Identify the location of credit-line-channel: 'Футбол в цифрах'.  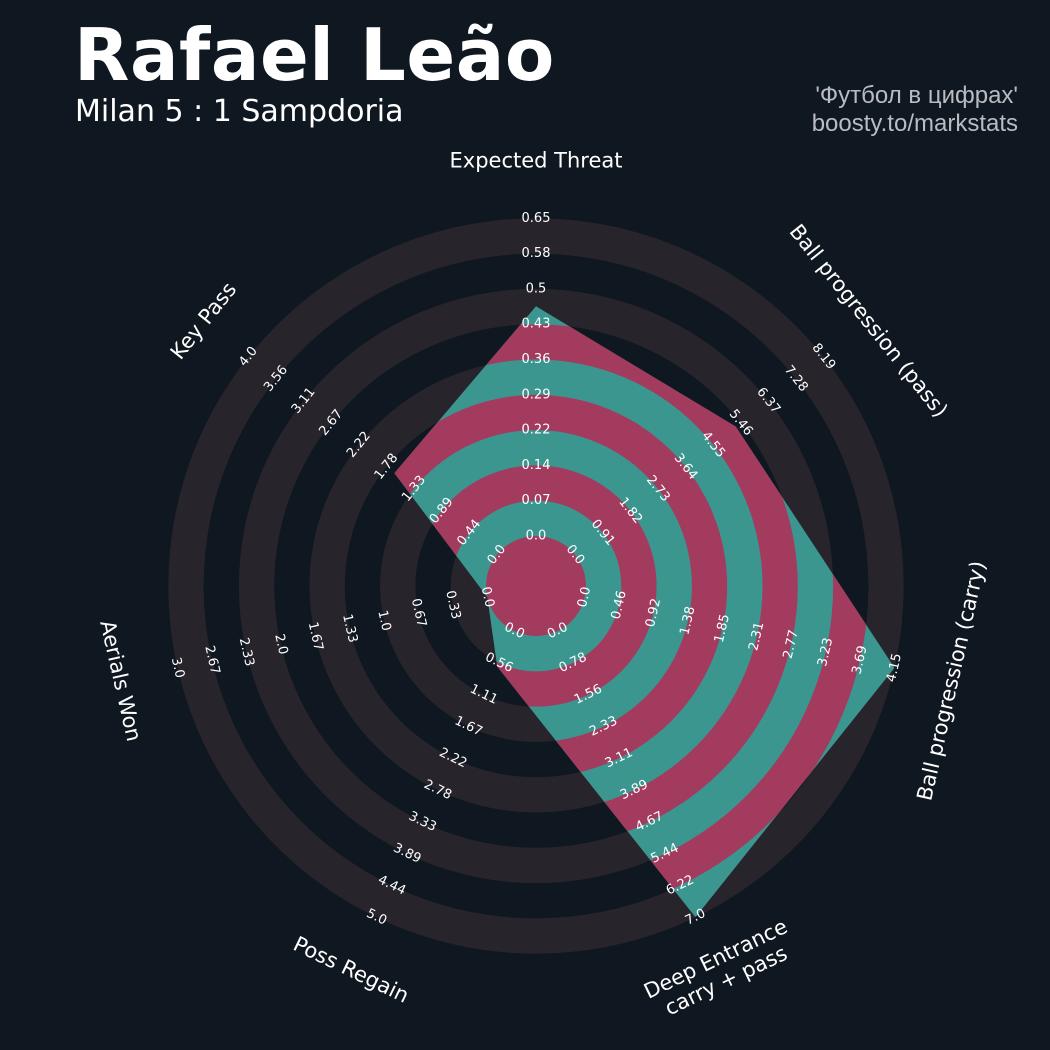
(916, 95).